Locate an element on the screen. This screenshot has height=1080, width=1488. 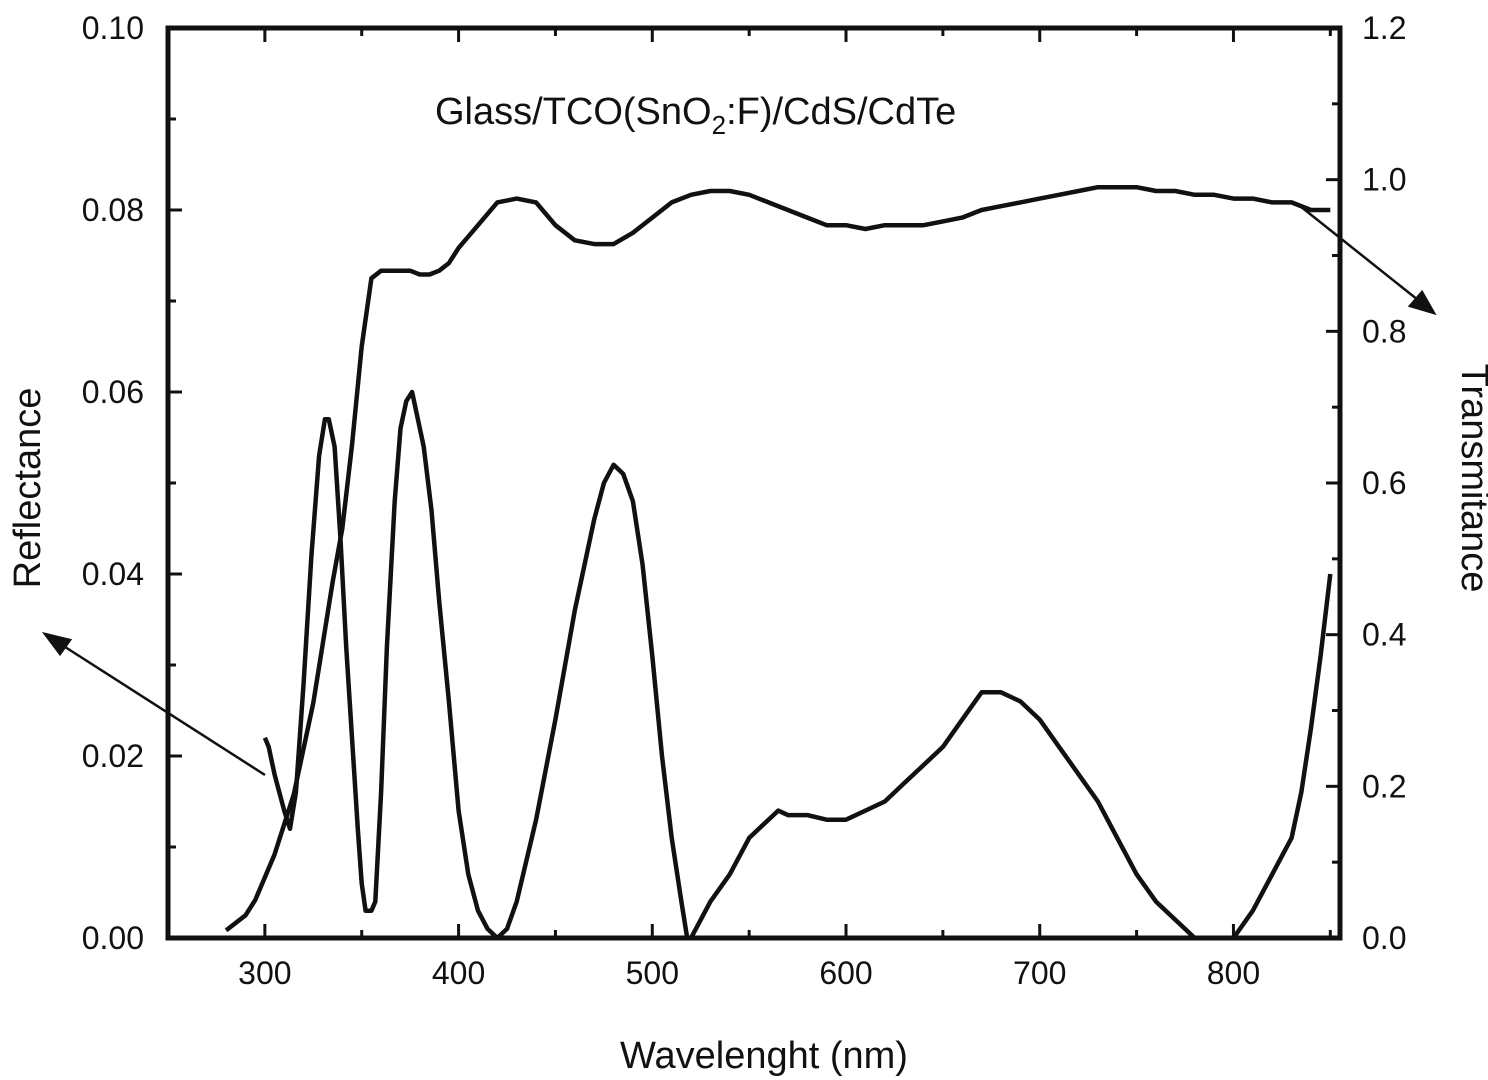
y-right-tick-label: 0.4 is located at coordinates (1384, 635).